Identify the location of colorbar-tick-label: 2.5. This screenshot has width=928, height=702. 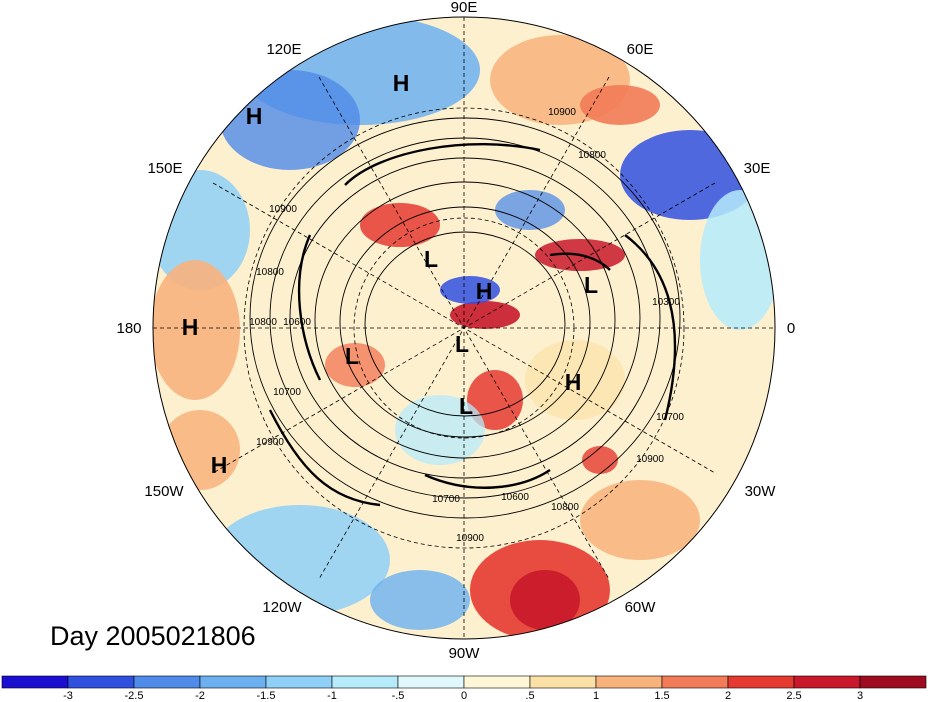
(793, 696).